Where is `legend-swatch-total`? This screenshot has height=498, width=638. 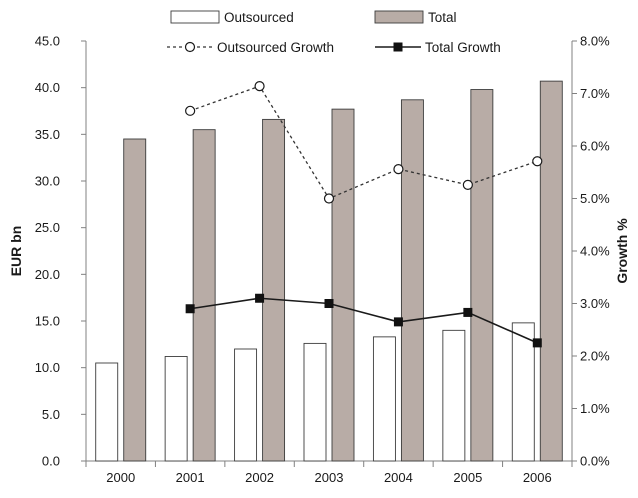
legend-swatch-total is located at coordinates (399, 17).